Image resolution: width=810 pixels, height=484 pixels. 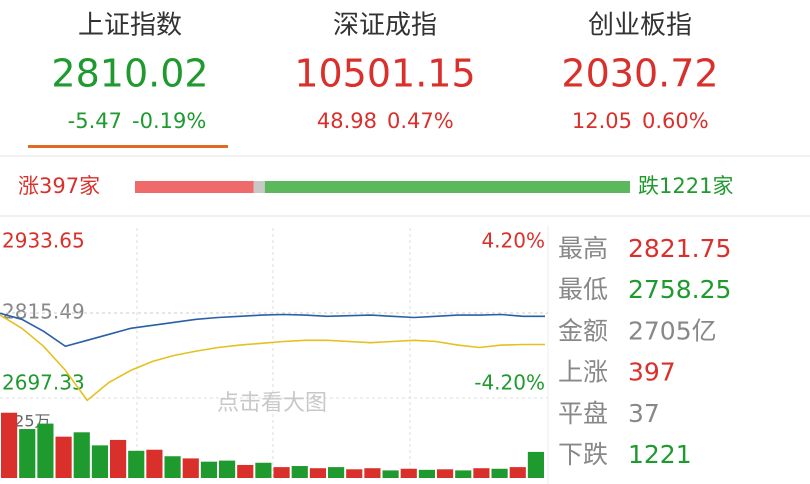 What do you see at coordinates (347, 121) in the screenshot?
I see `index-change: 48.98` at bounding box center [347, 121].